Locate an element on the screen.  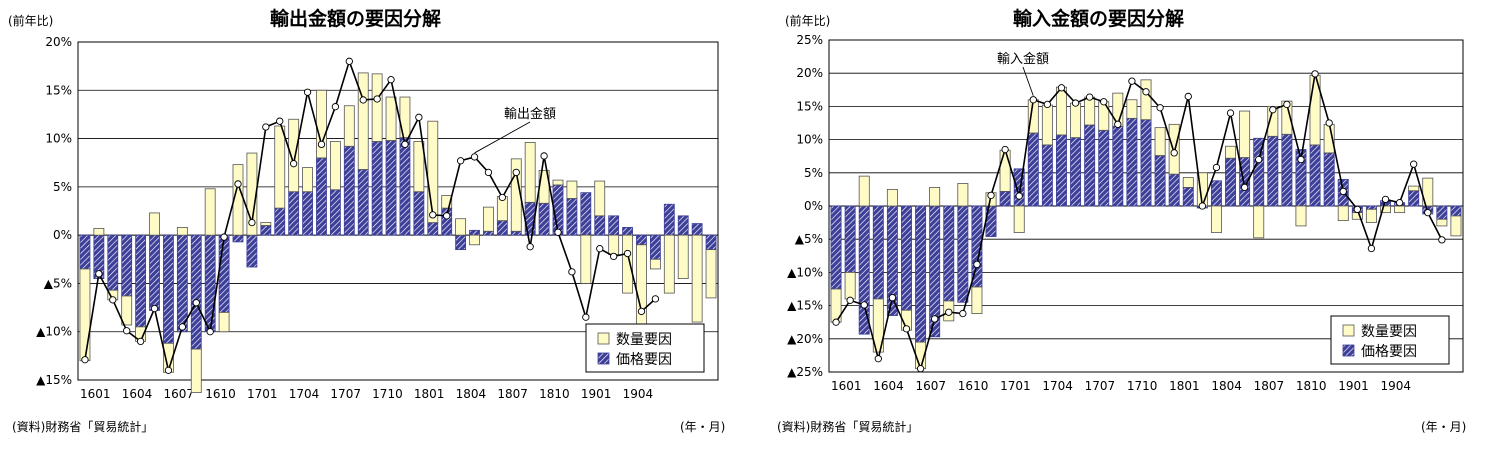
x-tick-label: 1904 is located at coordinates (1395, 386).